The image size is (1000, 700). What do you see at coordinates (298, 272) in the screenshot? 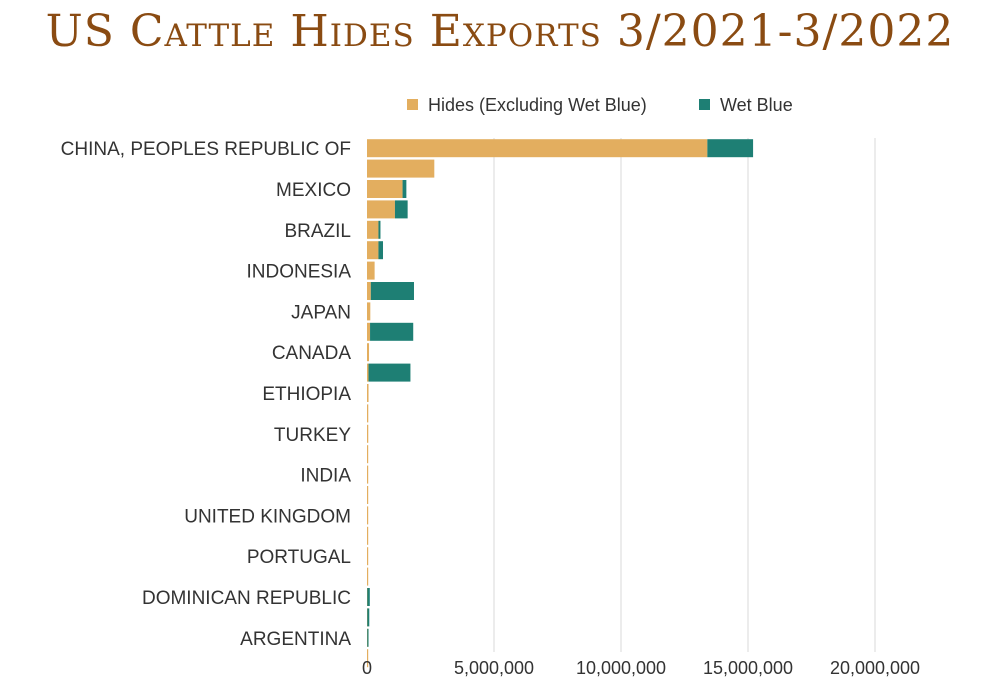
I see `category-label: INDONESIA` at bounding box center [298, 272].